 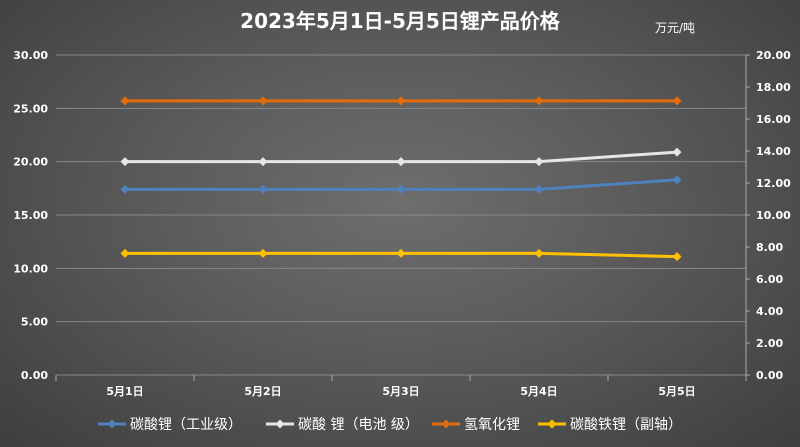 I want to click on legend: 碳酸锂（工业级） 碳酸 锂（电池 级） 氢氧化锂 碳酸铁锂（副轴）, so click(x=390, y=425).